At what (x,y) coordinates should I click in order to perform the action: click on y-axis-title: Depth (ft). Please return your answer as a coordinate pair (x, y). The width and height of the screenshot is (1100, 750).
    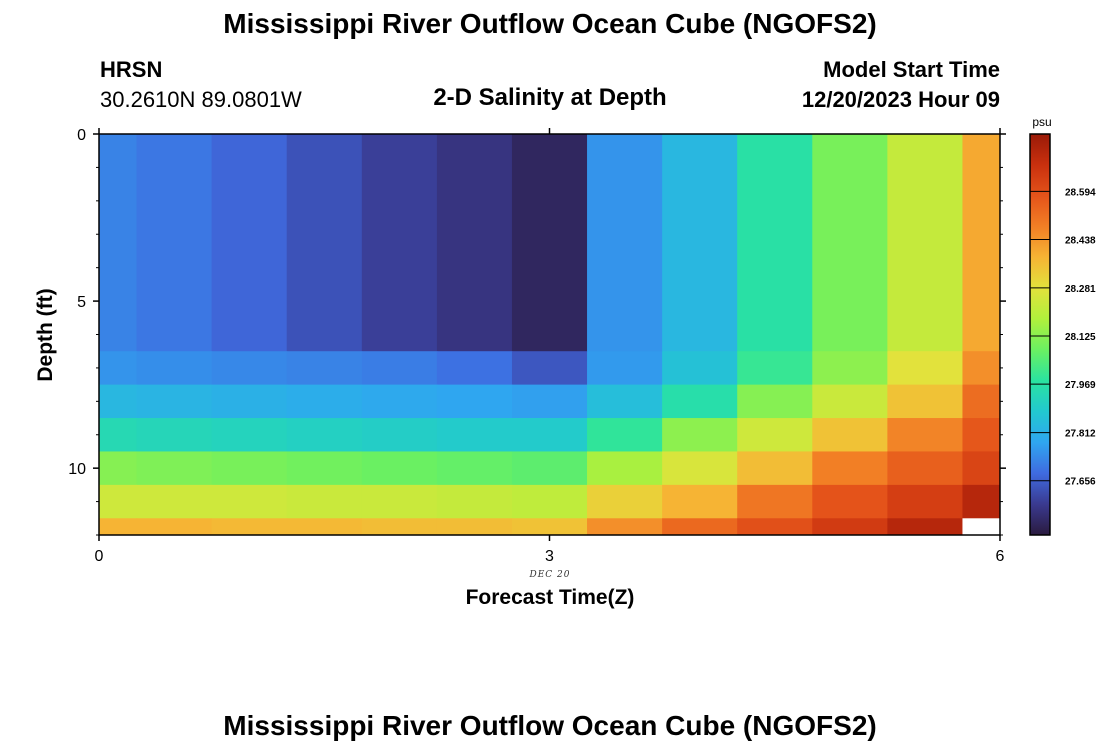
    Looking at the image, I should click on (45, 334).